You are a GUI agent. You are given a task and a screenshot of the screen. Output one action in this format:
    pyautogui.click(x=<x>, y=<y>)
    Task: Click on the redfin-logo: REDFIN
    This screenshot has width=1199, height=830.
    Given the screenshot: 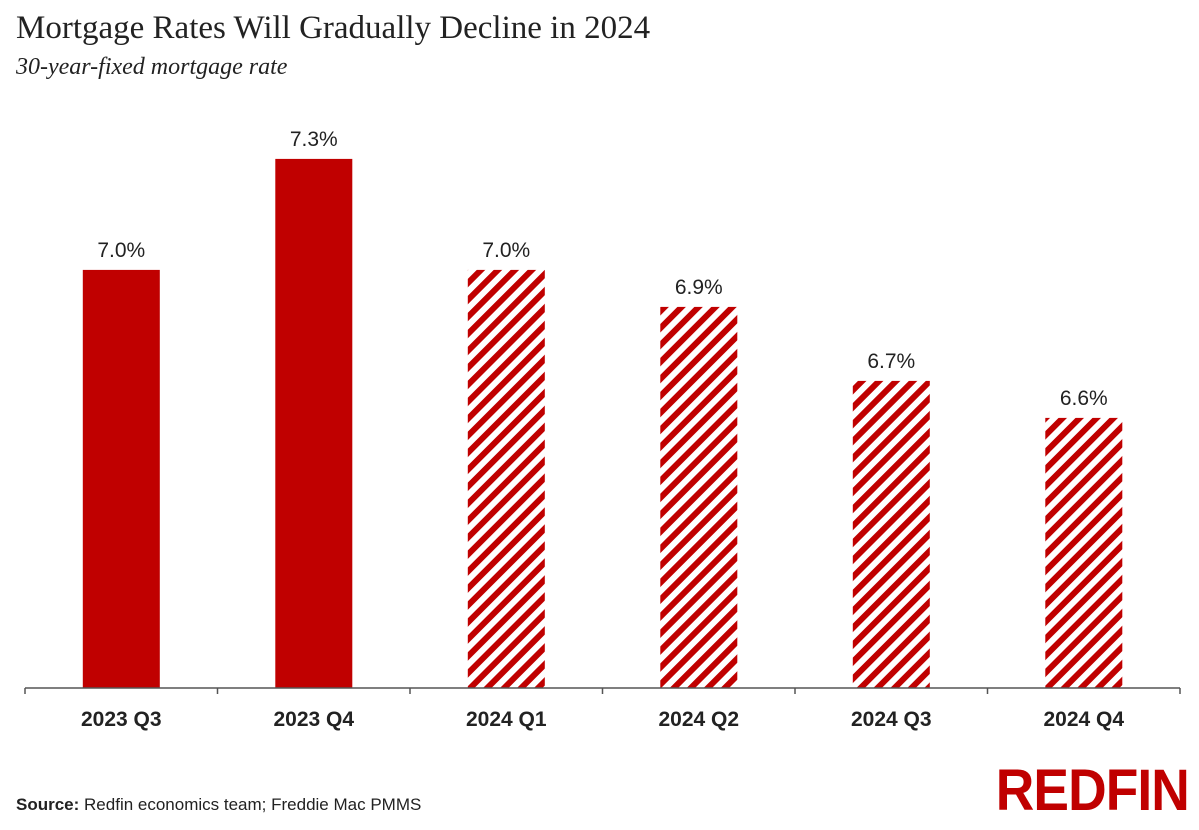 What is the action you would take?
    pyautogui.click(x=1092, y=790)
    